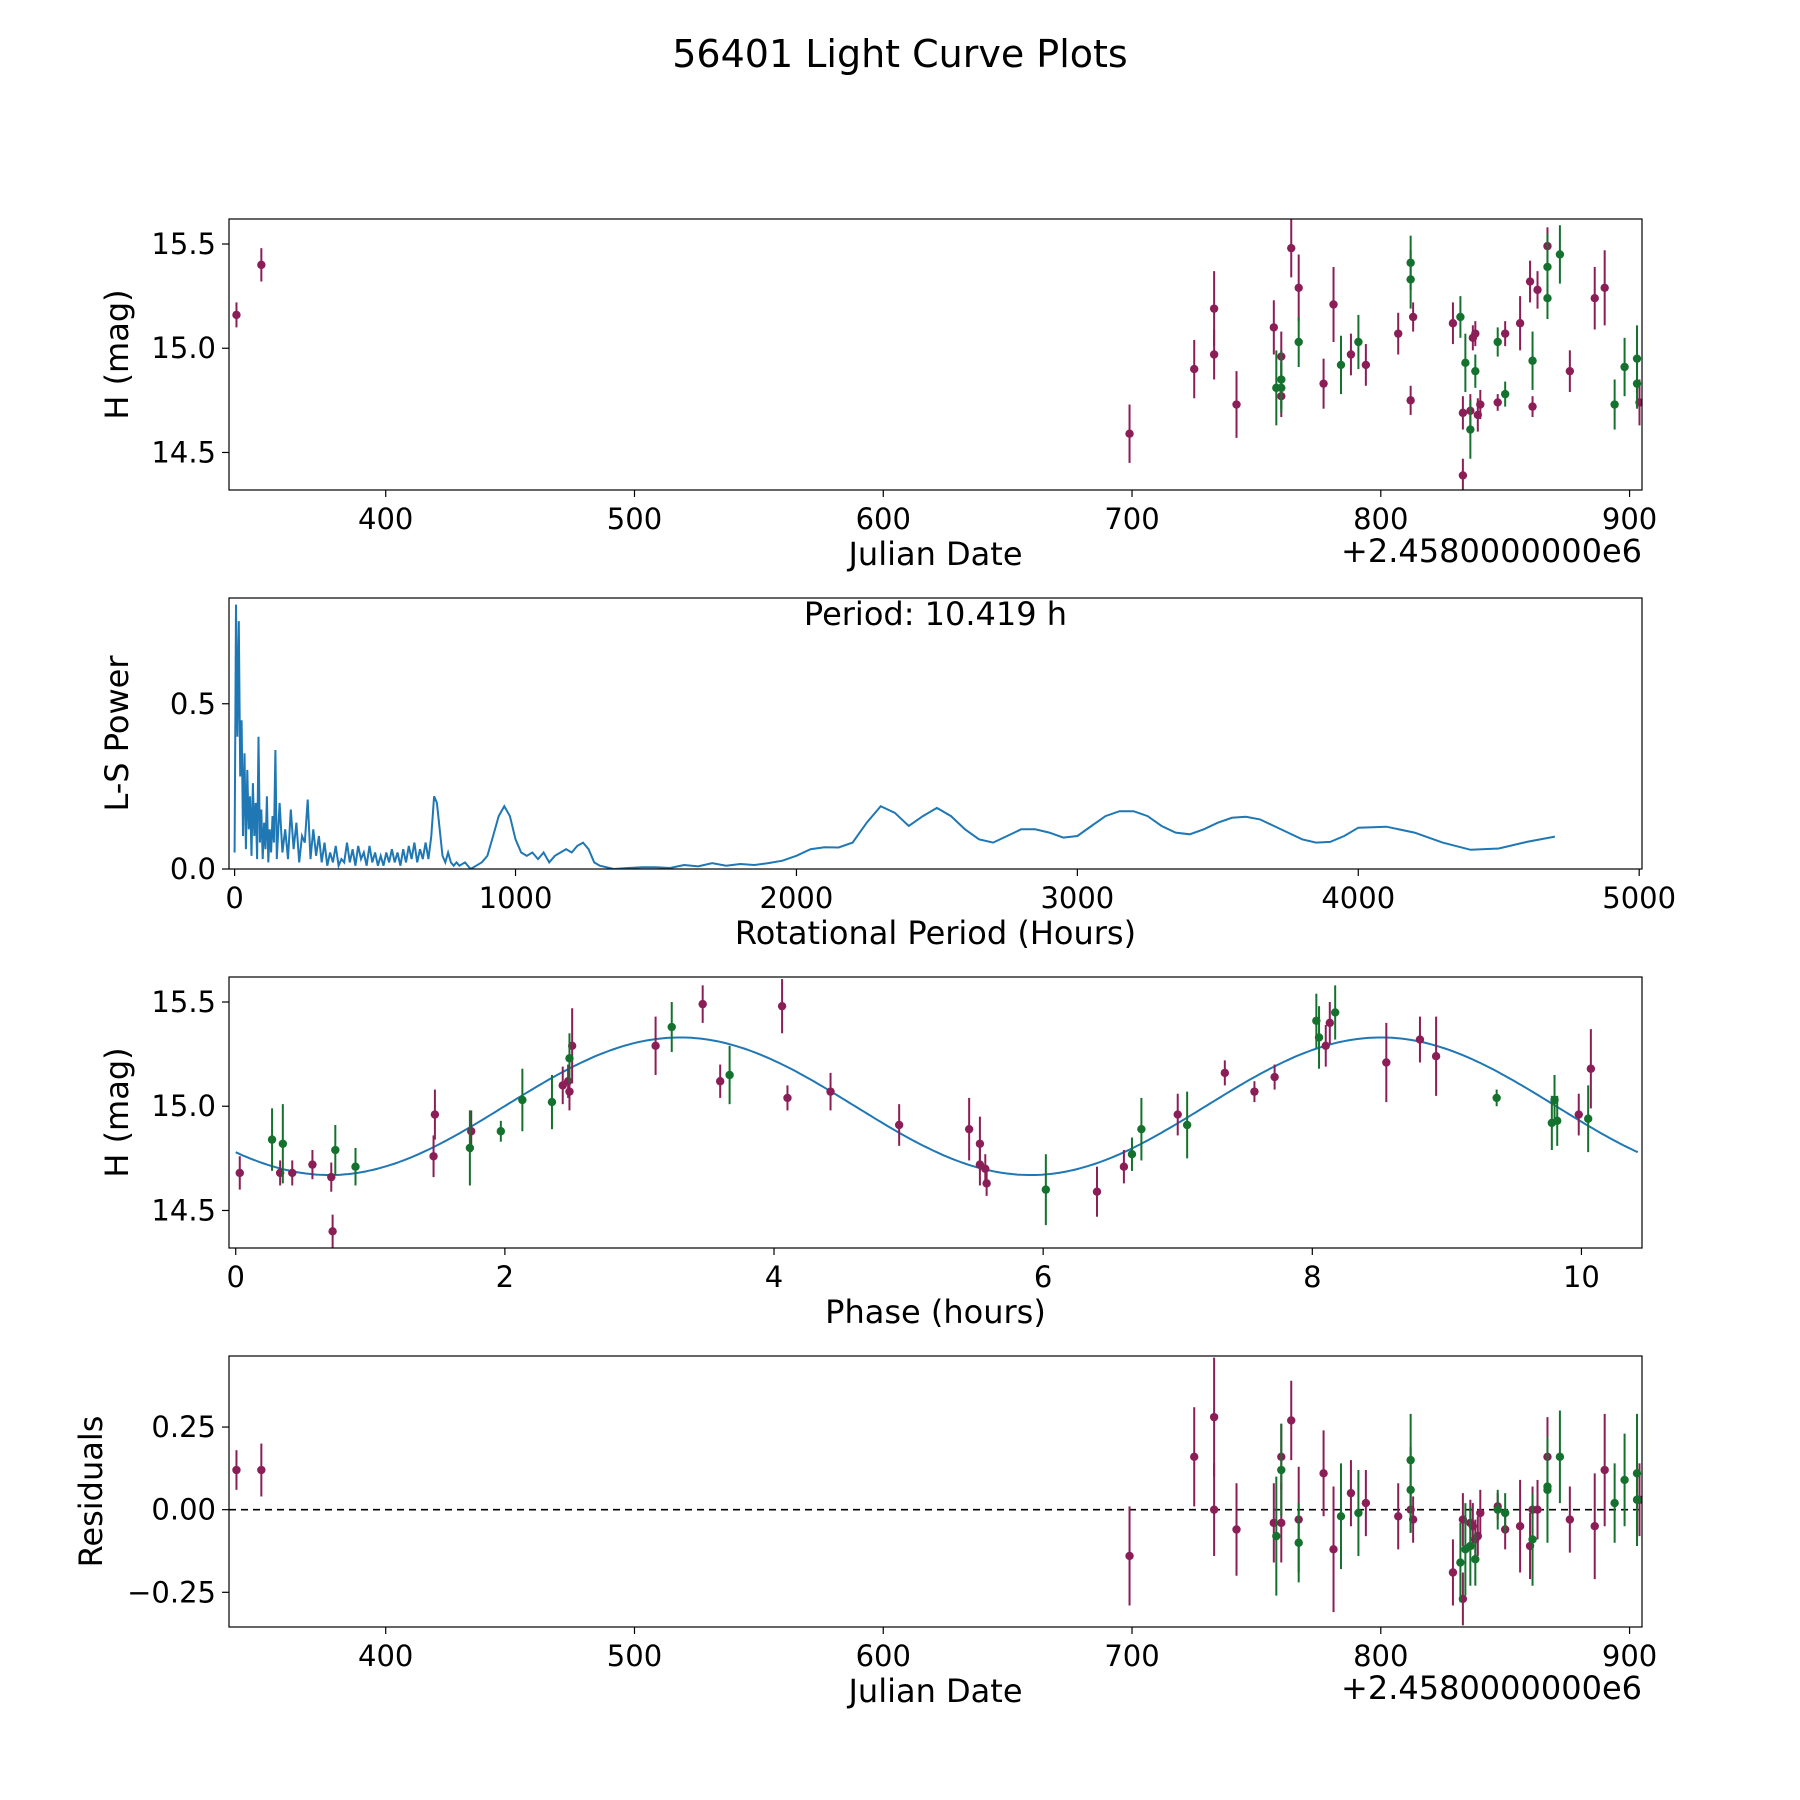  What do you see at coordinates (899, 54) in the screenshot?
I see `figure-title: 56401 Light Curve Plots` at bounding box center [899, 54].